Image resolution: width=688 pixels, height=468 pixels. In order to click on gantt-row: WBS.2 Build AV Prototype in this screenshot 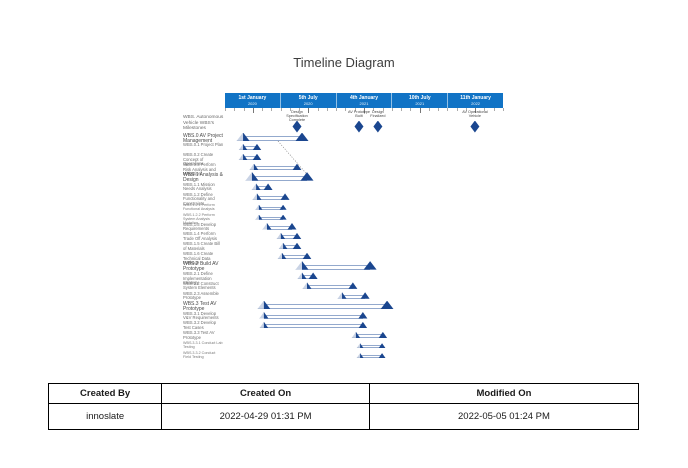, I will do `click(344, 266)`.